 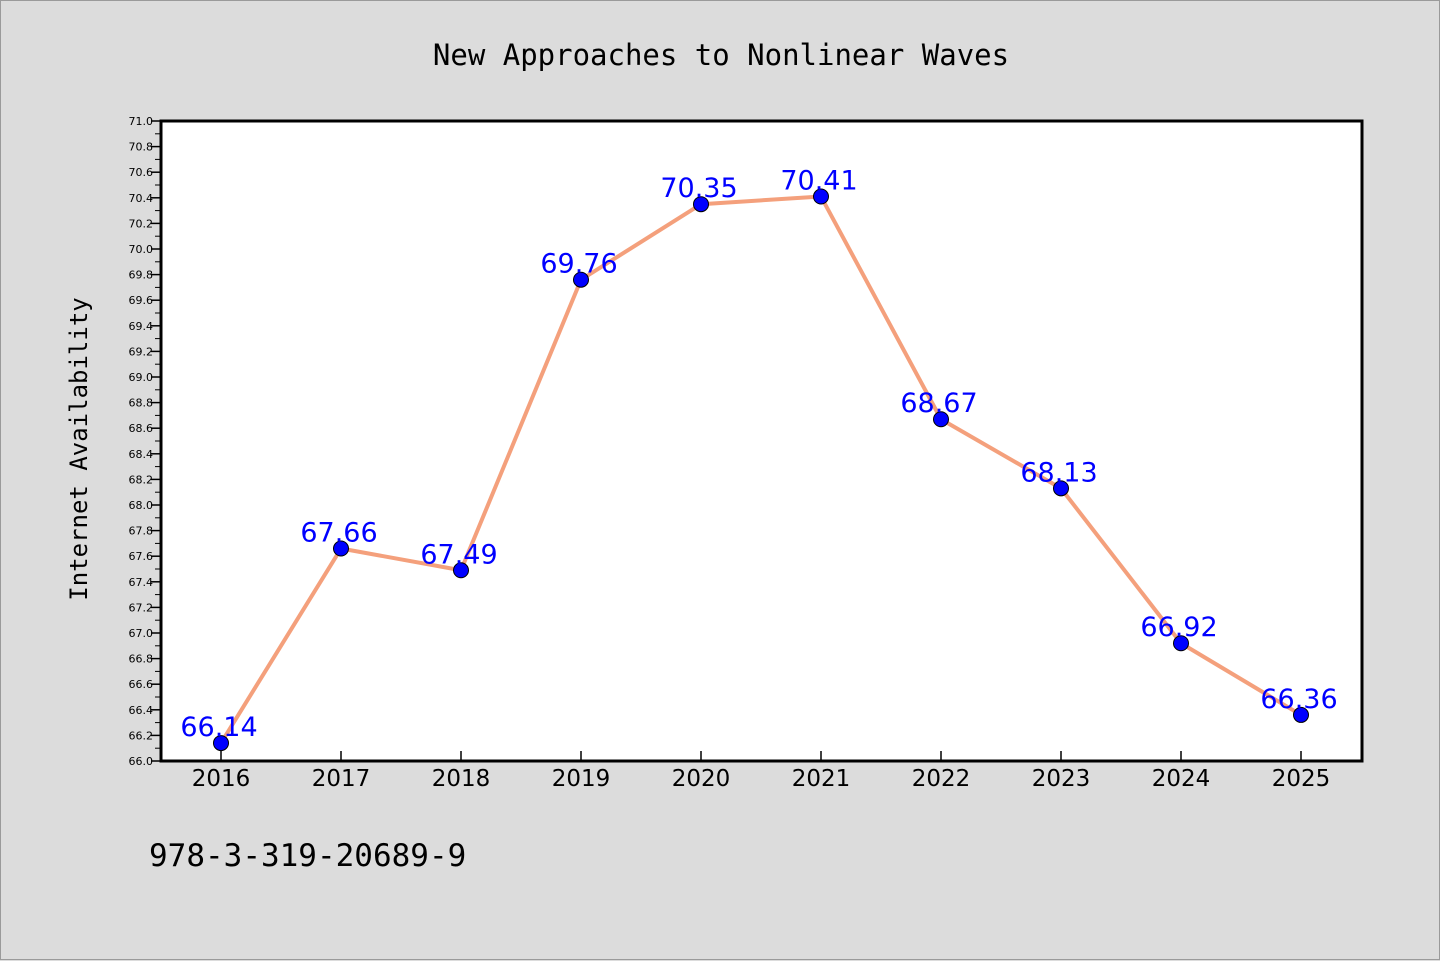 I want to click on y-tick-label: 68.4, so click(x=141, y=454).